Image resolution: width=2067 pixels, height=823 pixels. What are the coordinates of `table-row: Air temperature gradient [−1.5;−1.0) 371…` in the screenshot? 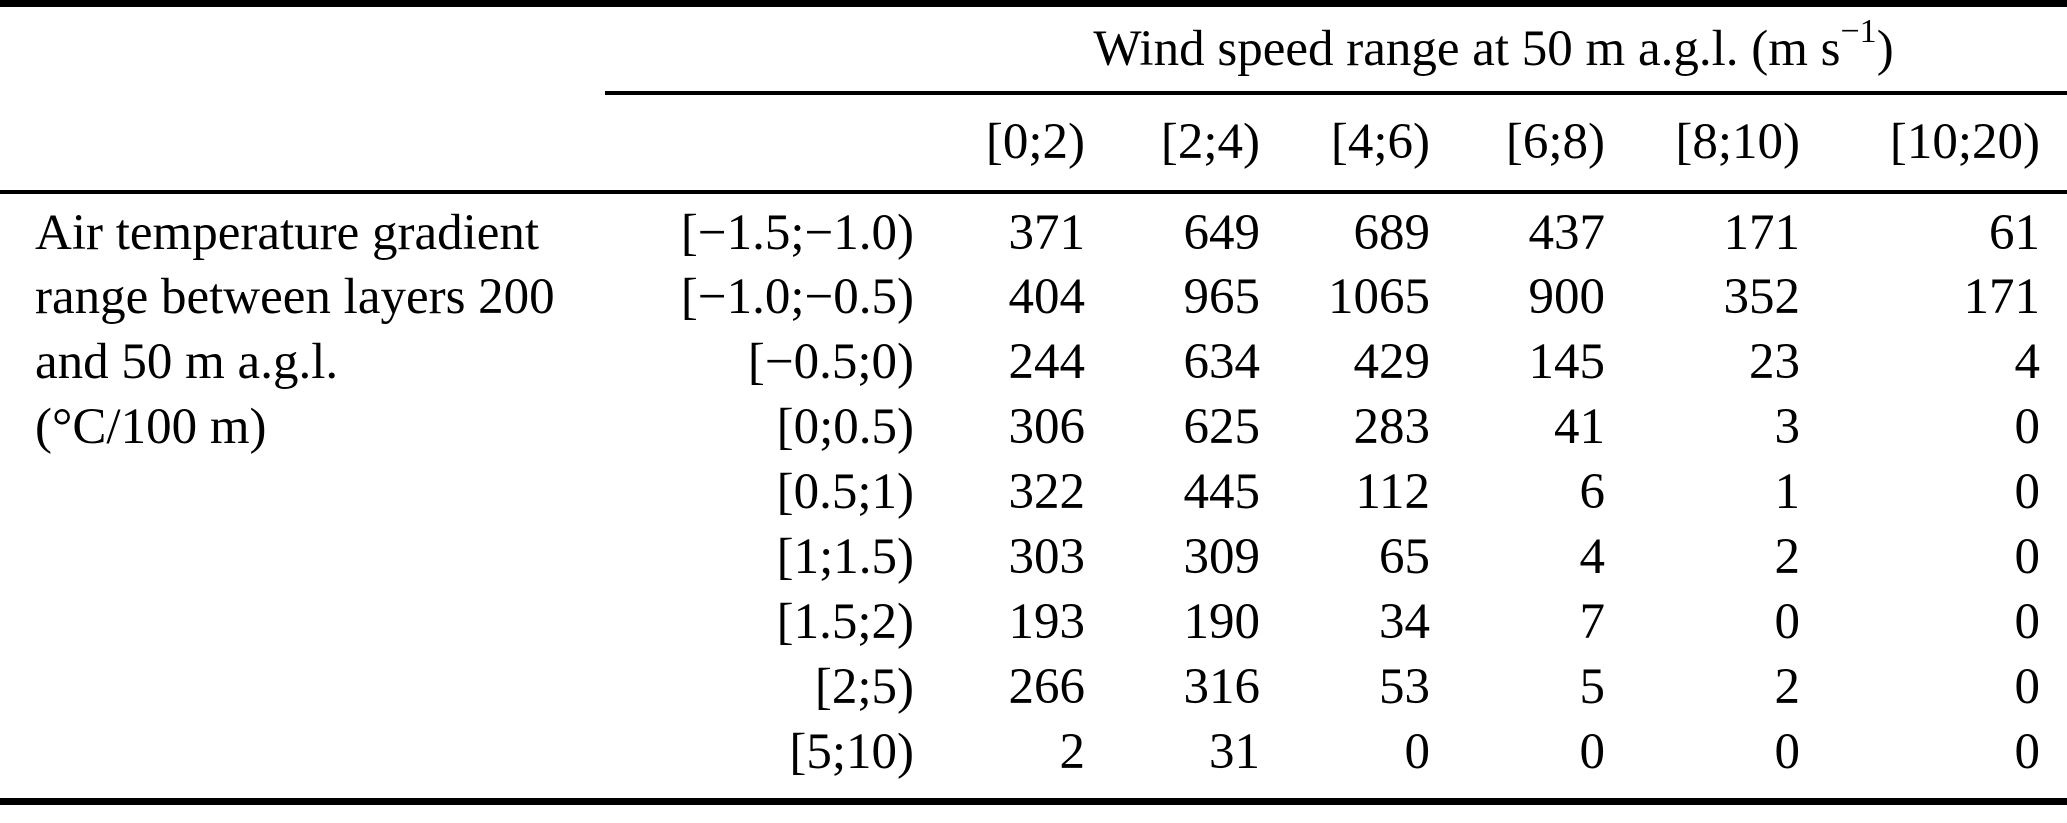 It's located at (1033, 228).